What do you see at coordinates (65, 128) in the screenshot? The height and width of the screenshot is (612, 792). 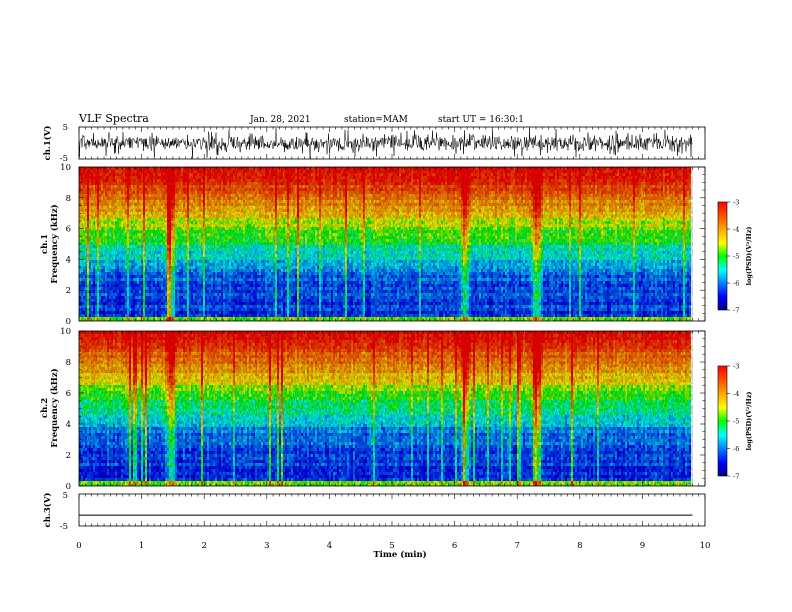 I see `ch1-ytick-top: 5` at bounding box center [65, 128].